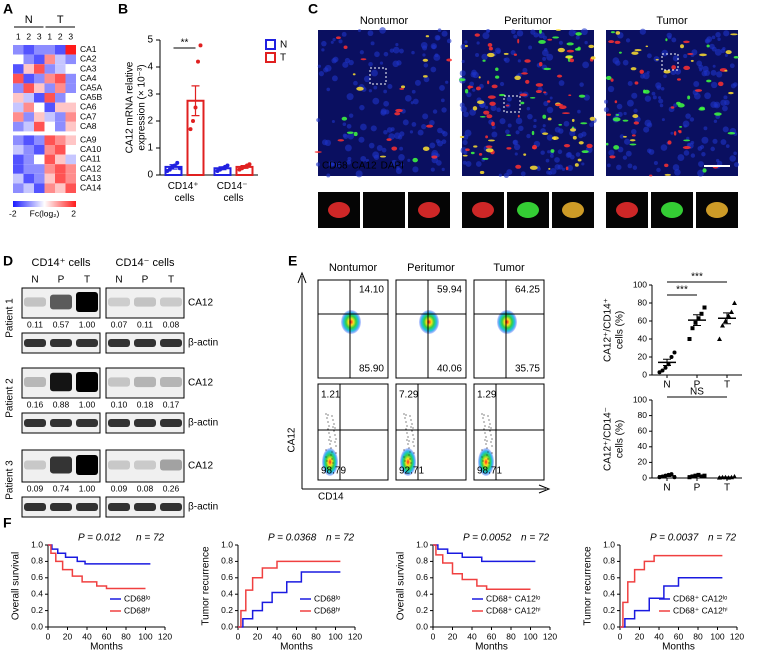 The width and height of the screenshot is (761, 651). Describe the element at coordinates (37, 577) in the screenshot. I see `y-tick-label: 0.6` at that location.